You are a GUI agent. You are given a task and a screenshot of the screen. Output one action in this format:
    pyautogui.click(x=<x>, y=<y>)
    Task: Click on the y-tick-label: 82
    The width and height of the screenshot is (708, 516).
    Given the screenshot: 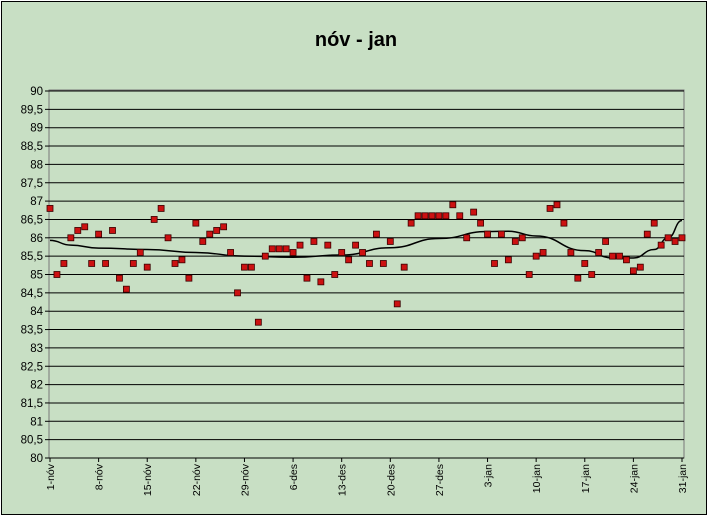 What is the action you would take?
    pyautogui.click(x=36, y=386)
    